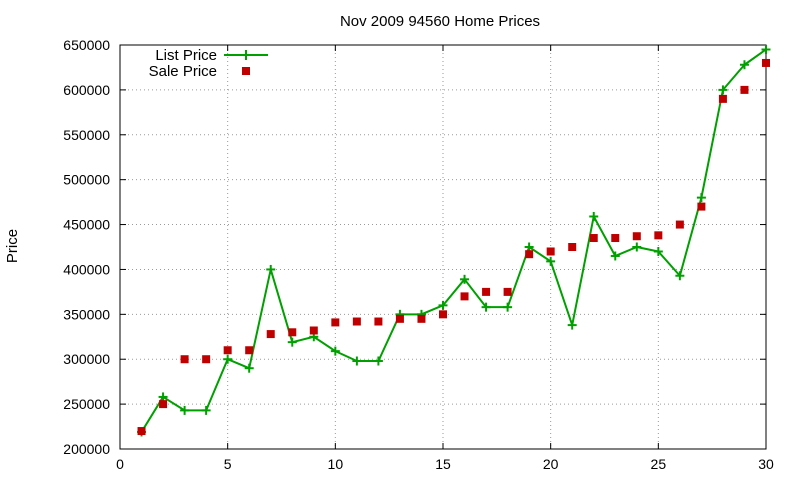 Image resolution: width=800 pixels, height=480 pixels. What do you see at coordinates (86, 269) in the screenshot?
I see `y-tick-label: 400000` at bounding box center [86, 269].